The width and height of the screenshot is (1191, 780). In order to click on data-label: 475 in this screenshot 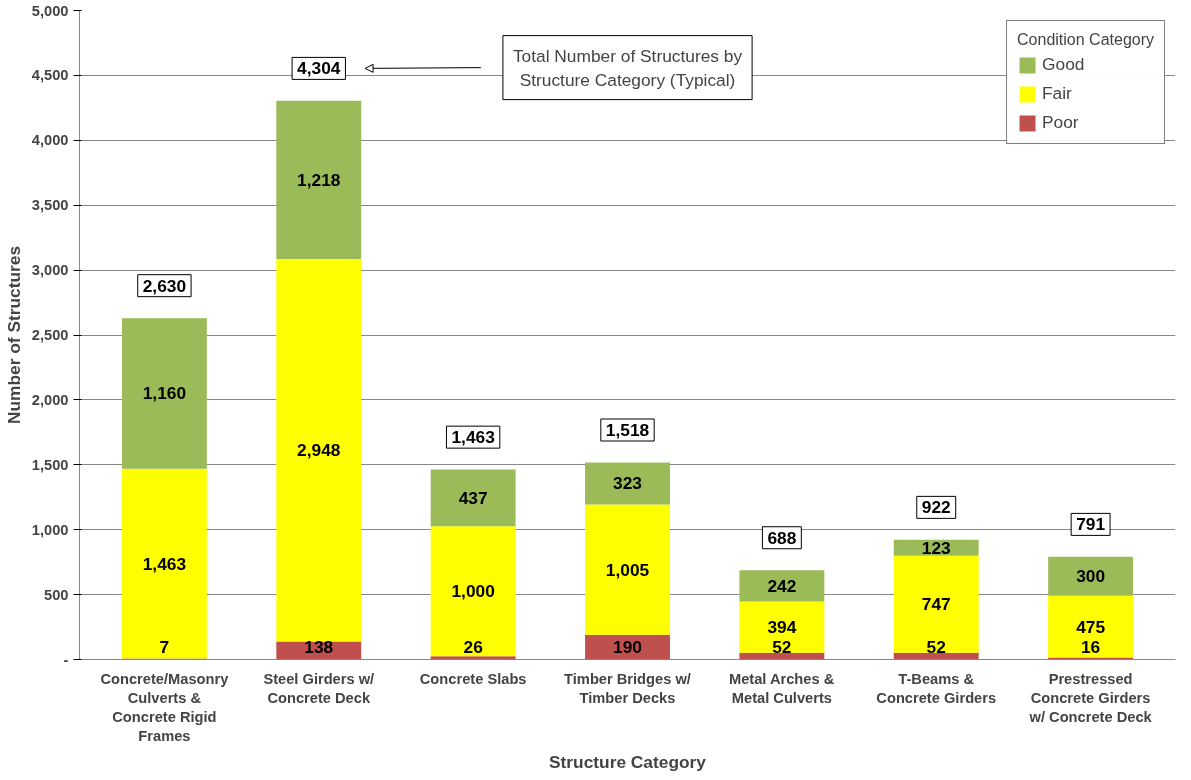, I will do `click(1091, 626)`.